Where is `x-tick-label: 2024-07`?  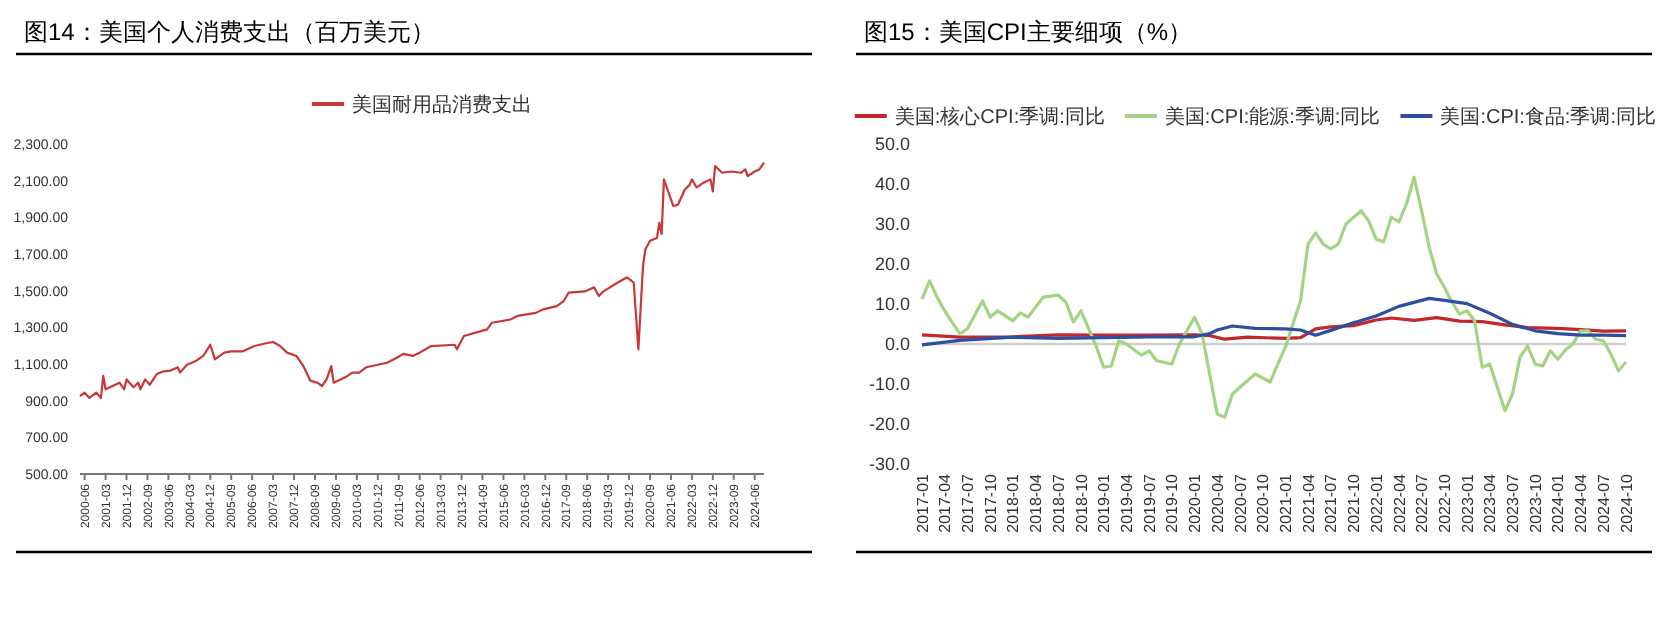
x-tick-label: 2024-07 is located at coordinates (1603, 502).